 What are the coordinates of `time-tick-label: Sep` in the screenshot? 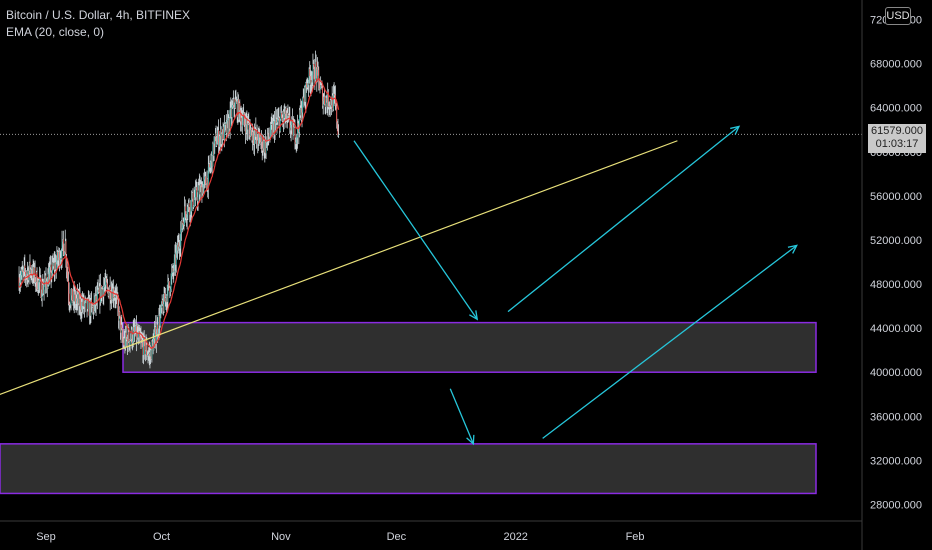 It's located at (46, 537).